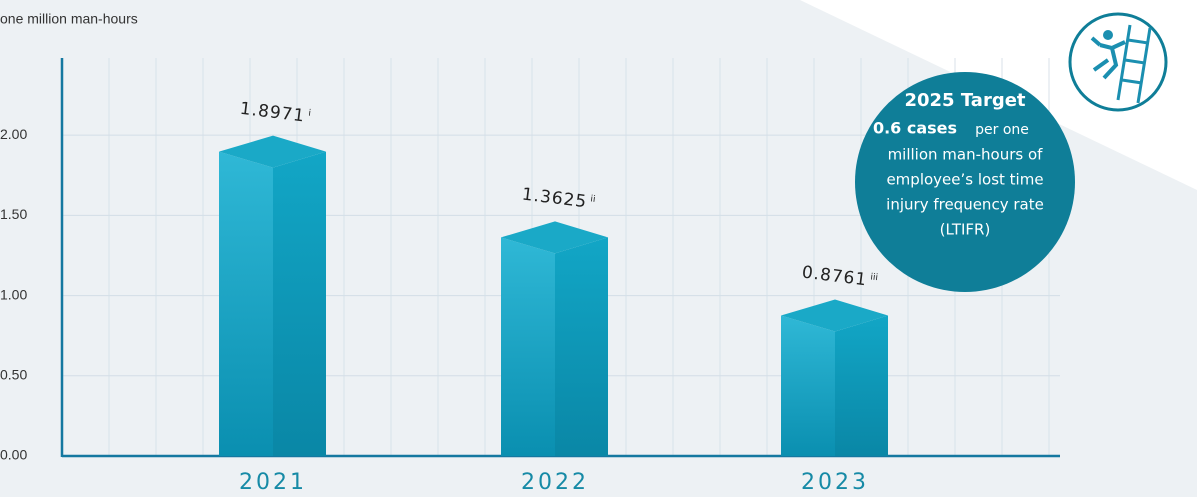 The image size is (1197, 497). Describe the element at coordinates (965, 205) in the screenshot. I see `target-text: injury frequency rate` at that location.